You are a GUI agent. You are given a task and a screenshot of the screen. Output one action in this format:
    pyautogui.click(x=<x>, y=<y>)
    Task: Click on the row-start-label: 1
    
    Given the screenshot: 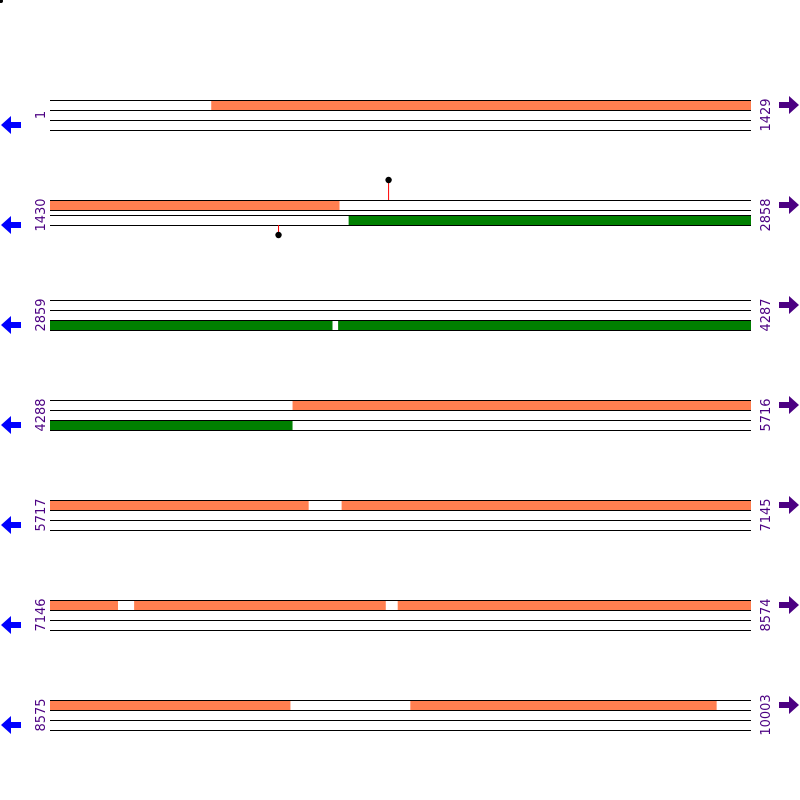 What is the action you would take?
    pyautogui.click(x=41, y=115)
    